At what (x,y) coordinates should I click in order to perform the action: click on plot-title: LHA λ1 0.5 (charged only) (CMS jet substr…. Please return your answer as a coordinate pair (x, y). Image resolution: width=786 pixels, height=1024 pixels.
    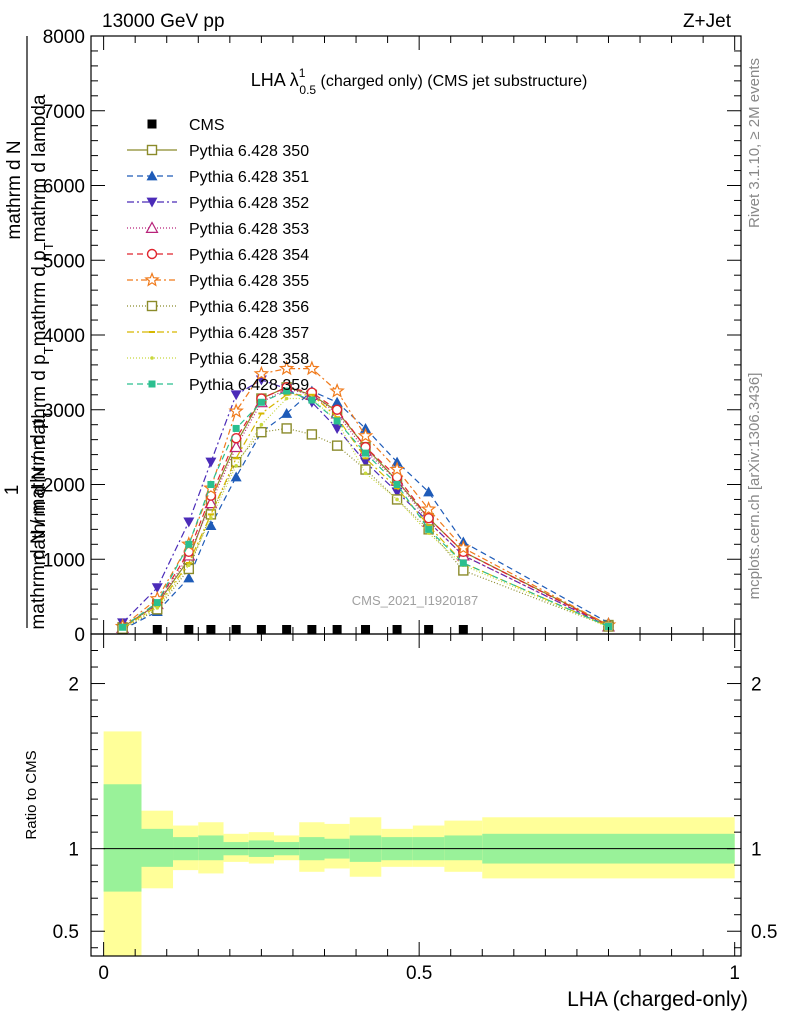
    Looking at the image, I should click on (419, 81).